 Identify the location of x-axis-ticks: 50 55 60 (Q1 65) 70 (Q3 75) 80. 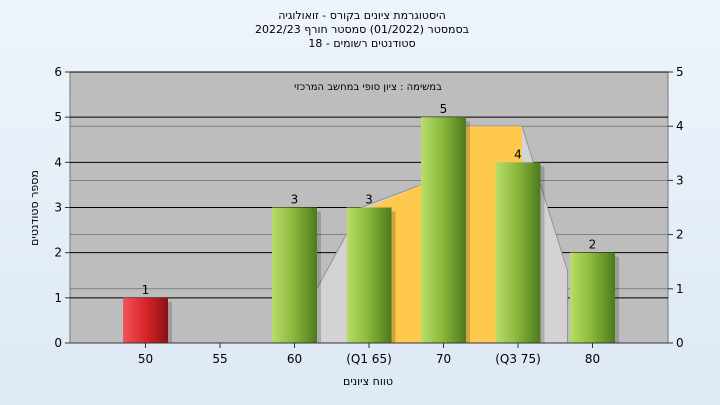
(369, 354).